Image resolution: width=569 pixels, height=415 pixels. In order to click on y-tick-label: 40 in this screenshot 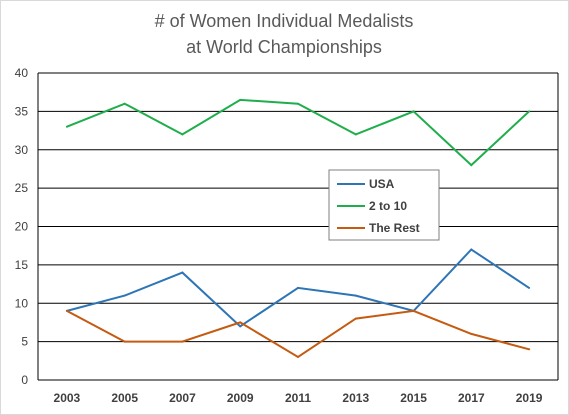, I will do `click(22, 73)`.